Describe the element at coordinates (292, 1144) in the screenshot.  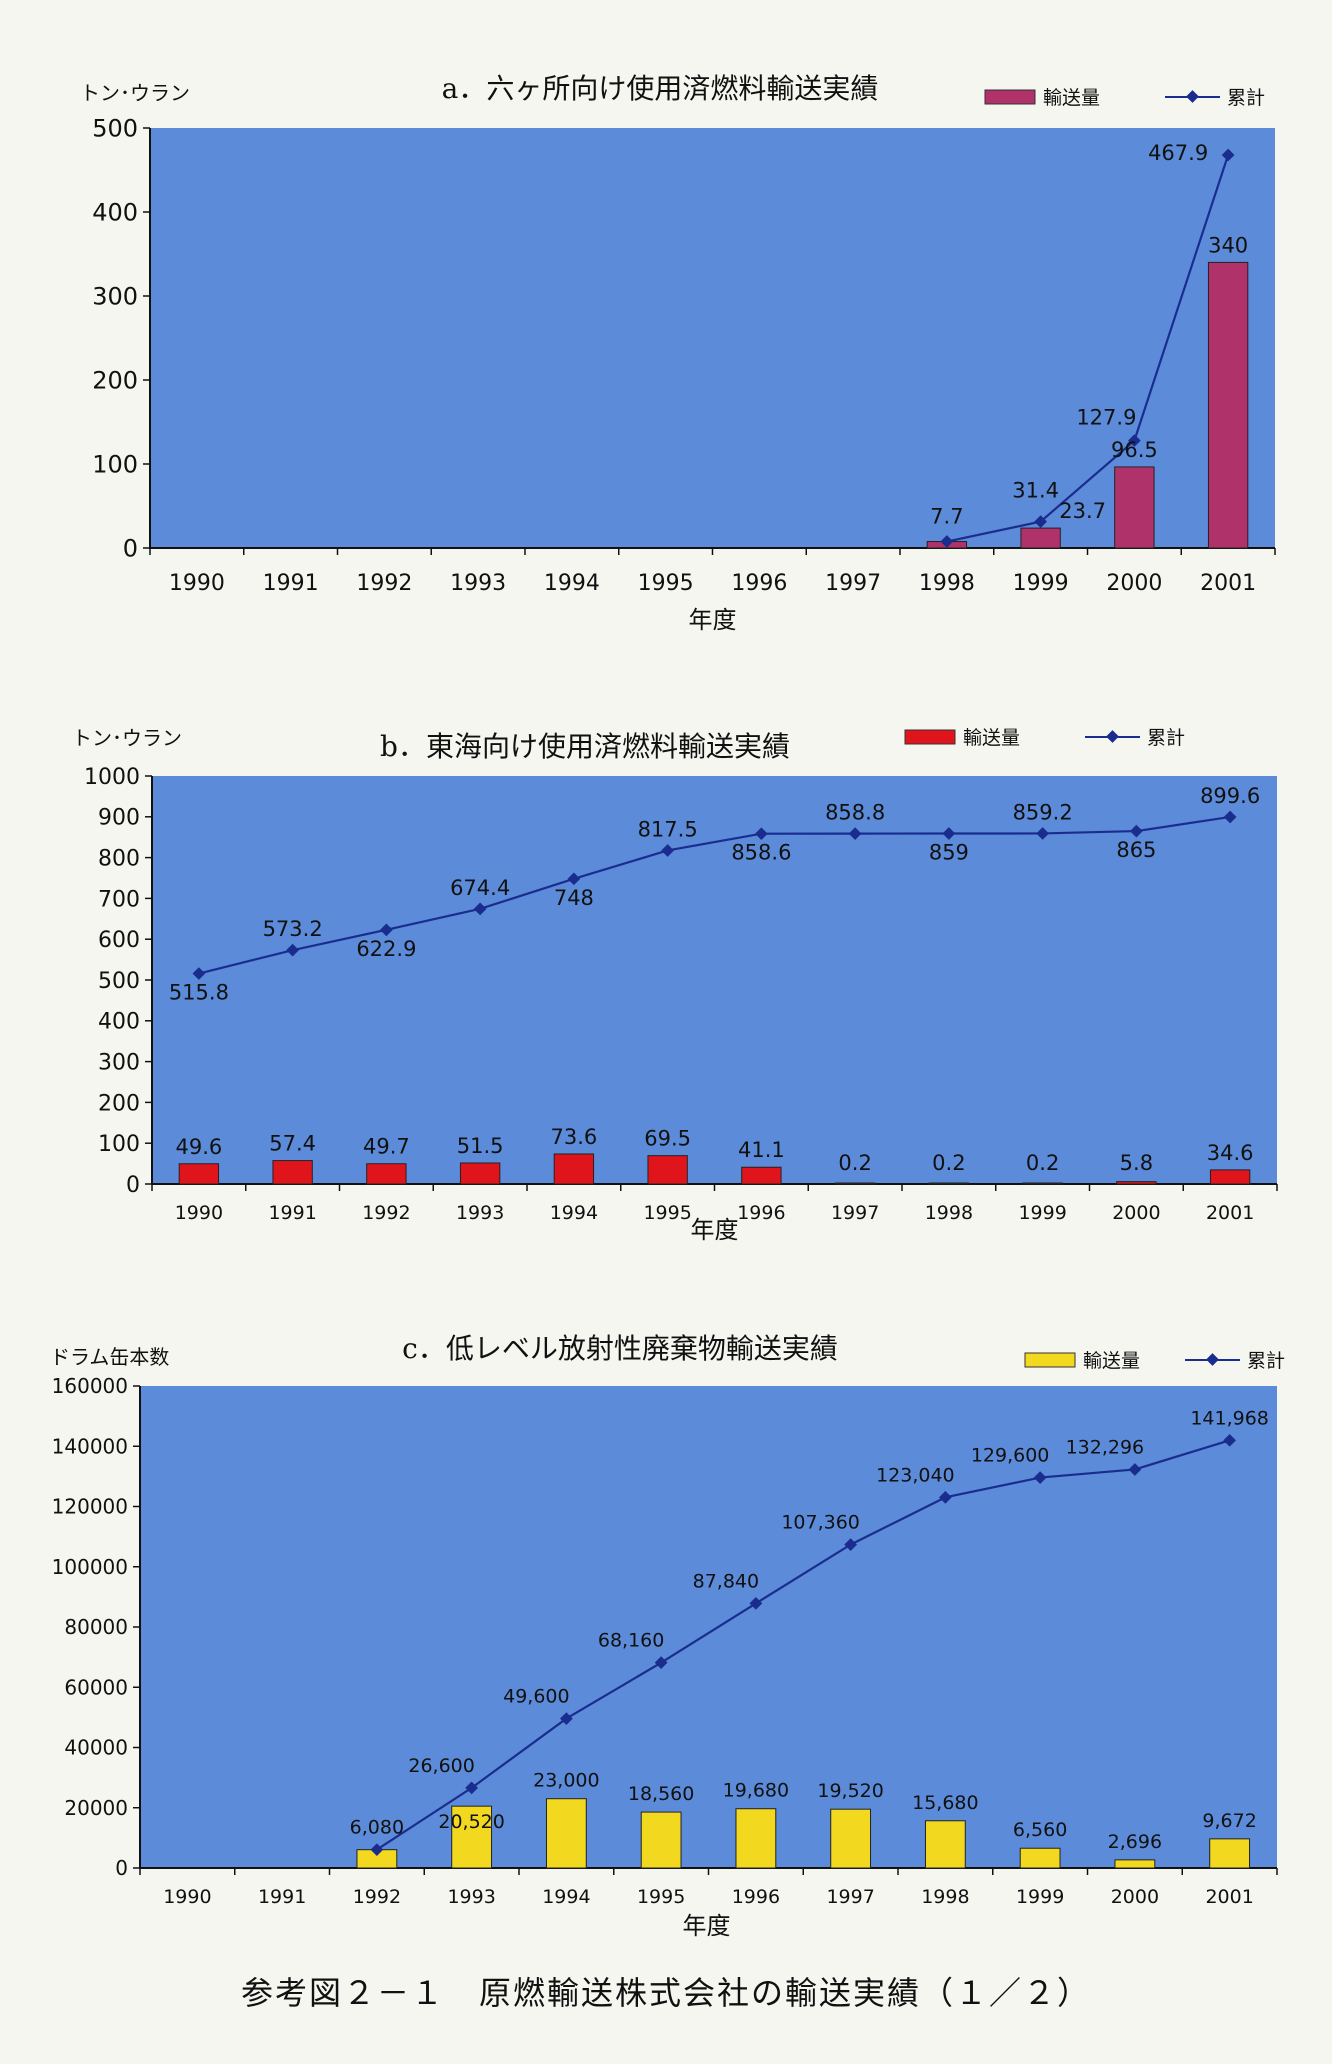
I see `bar-label: 57.4` at that location.